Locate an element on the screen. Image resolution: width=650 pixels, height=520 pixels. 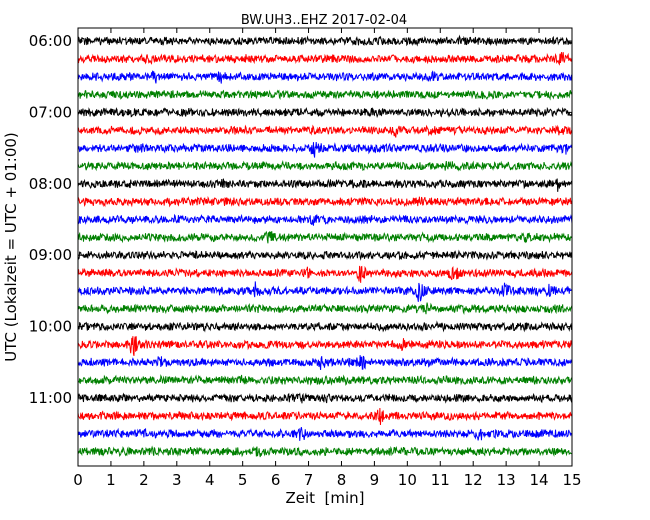
x-tick-label: 12 is located at coordinates (473, 480).